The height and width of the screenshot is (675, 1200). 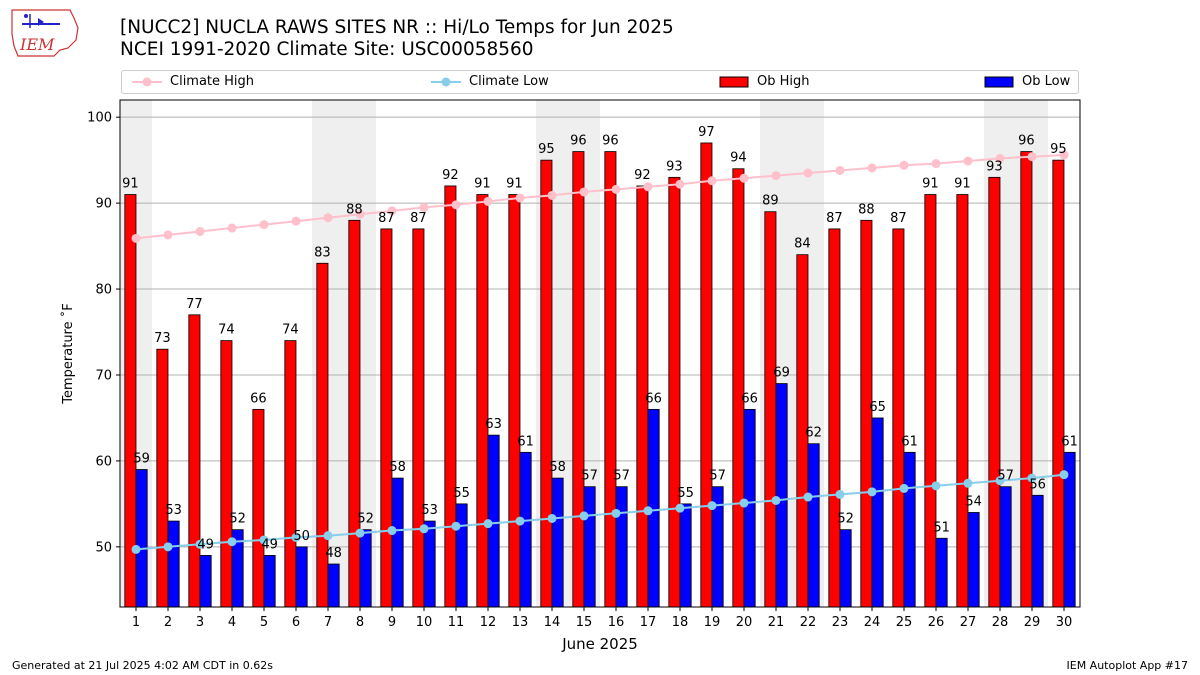 What do you see at coordinates (168, 622) in the screenshot?
I see `x-tick-label: 2` at bounding box center [168, 622].